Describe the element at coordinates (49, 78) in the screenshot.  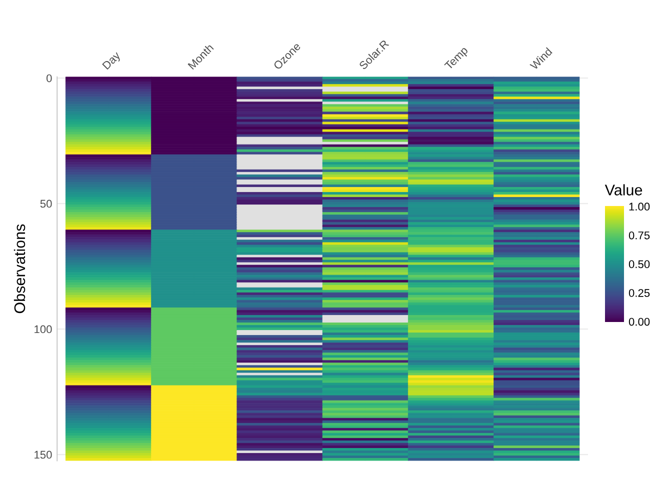
I see `y-tick-label: 0` at that location.